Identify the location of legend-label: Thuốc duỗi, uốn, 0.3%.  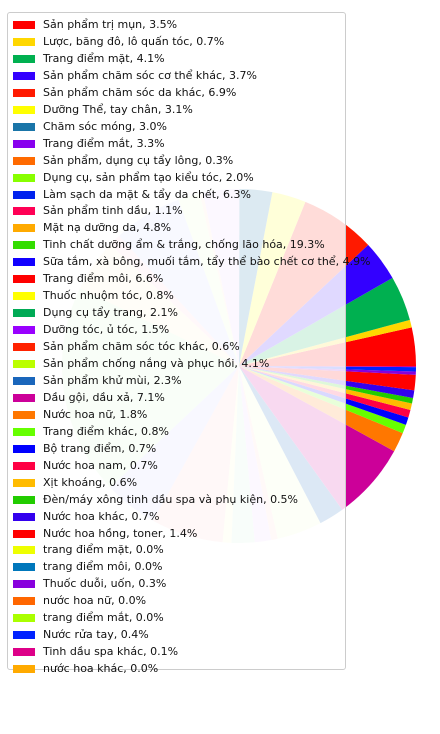
(105, 584).